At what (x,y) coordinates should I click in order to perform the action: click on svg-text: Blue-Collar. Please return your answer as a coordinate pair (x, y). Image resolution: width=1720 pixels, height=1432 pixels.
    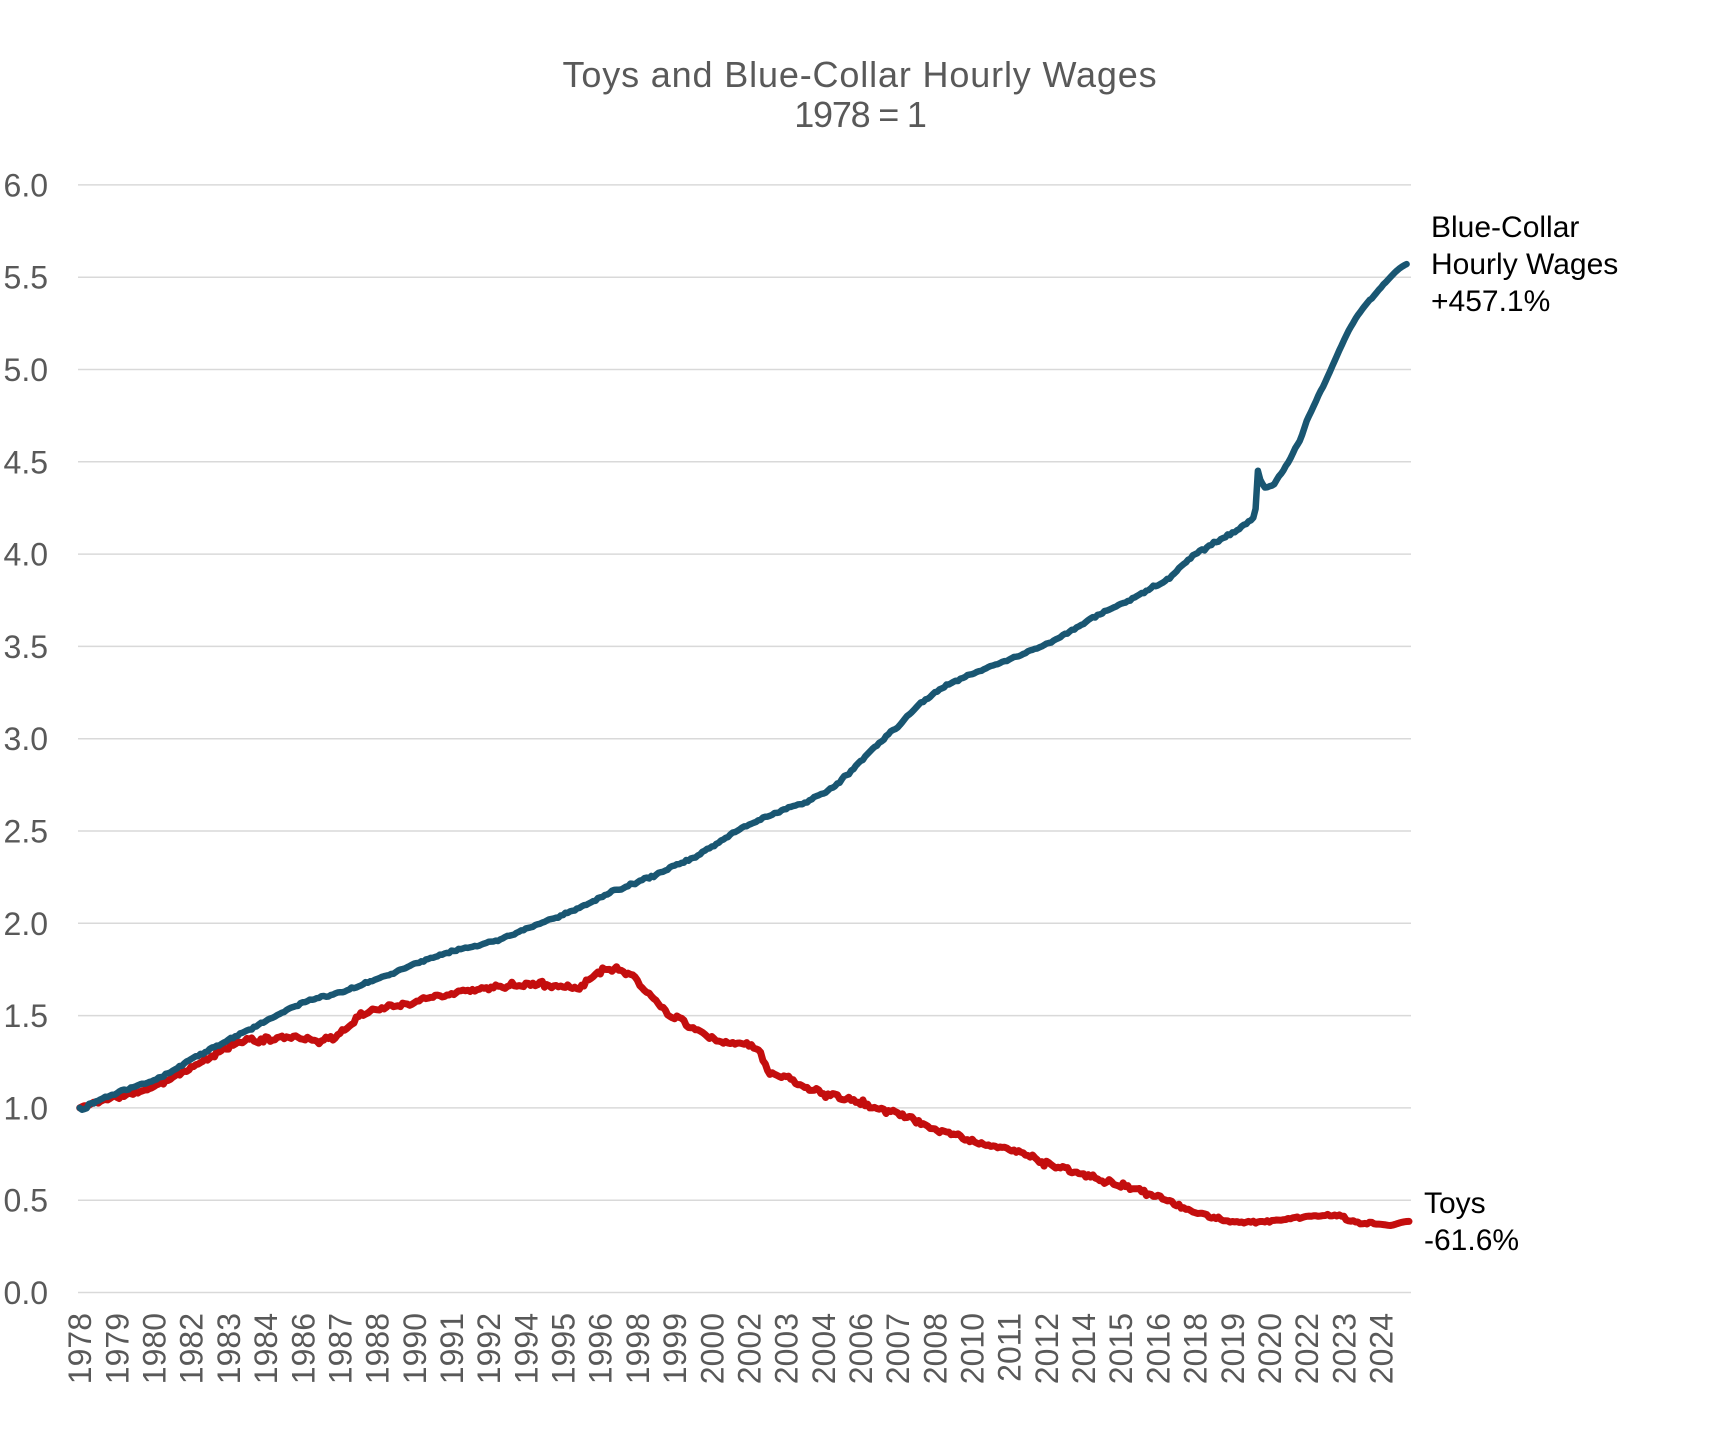
    Looking at the image, I should click on (1505, 227).